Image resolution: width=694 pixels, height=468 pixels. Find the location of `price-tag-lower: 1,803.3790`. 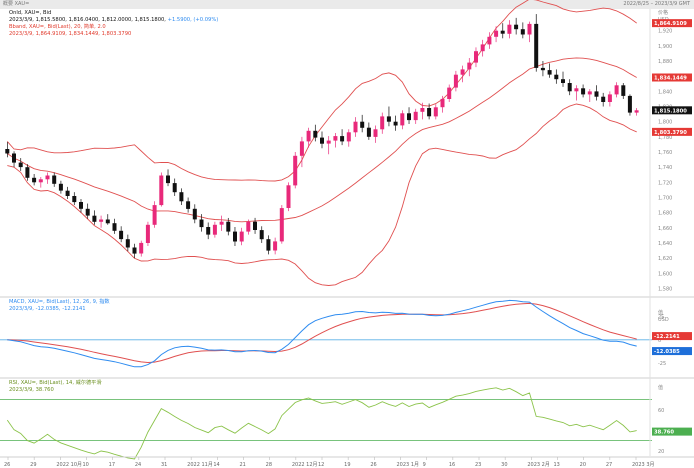

price-tag-lower: 1,803.3790 is located at coordinates (670, 133).